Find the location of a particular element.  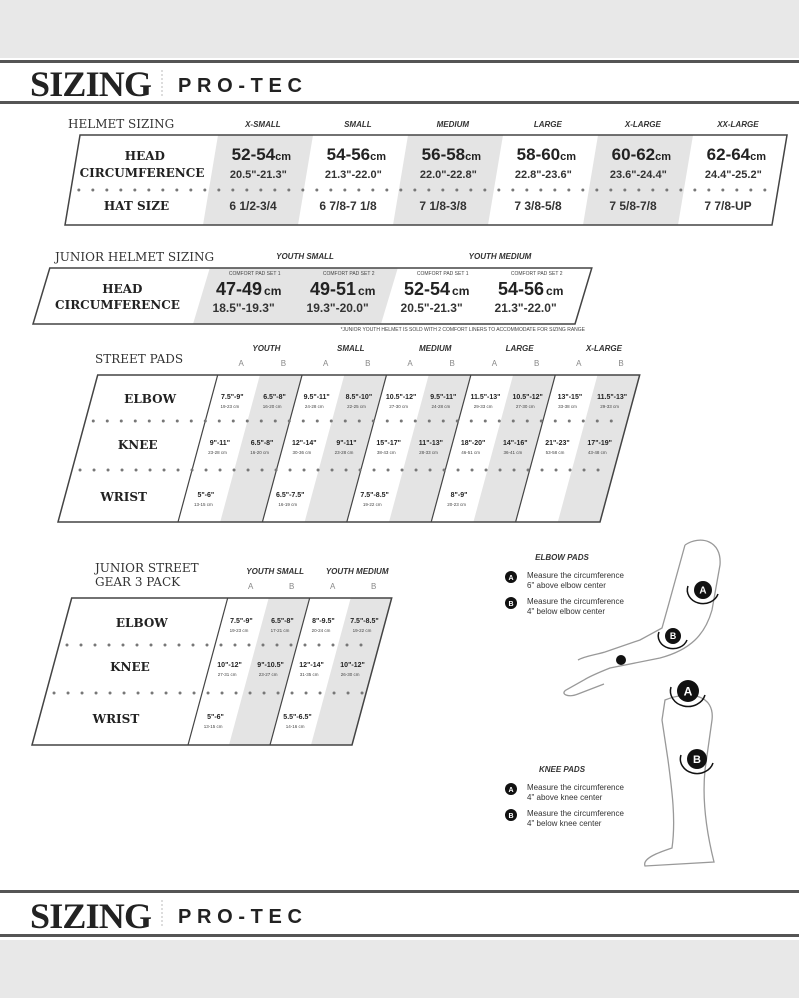

cm-range: 62-64 is located at coordinates (729, 154).